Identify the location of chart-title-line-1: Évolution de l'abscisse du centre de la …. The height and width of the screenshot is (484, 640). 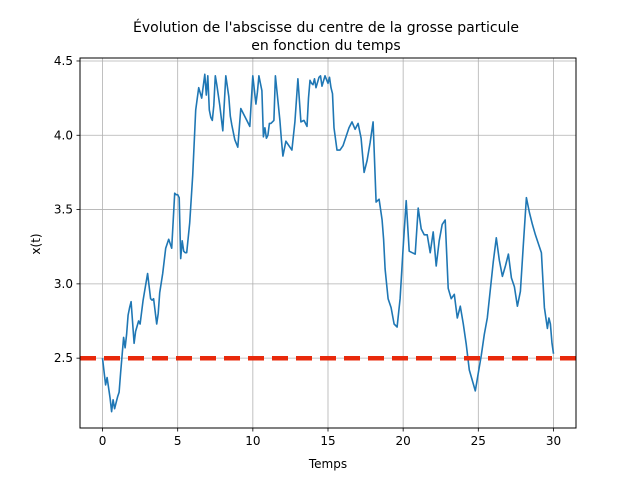
(326, 27).